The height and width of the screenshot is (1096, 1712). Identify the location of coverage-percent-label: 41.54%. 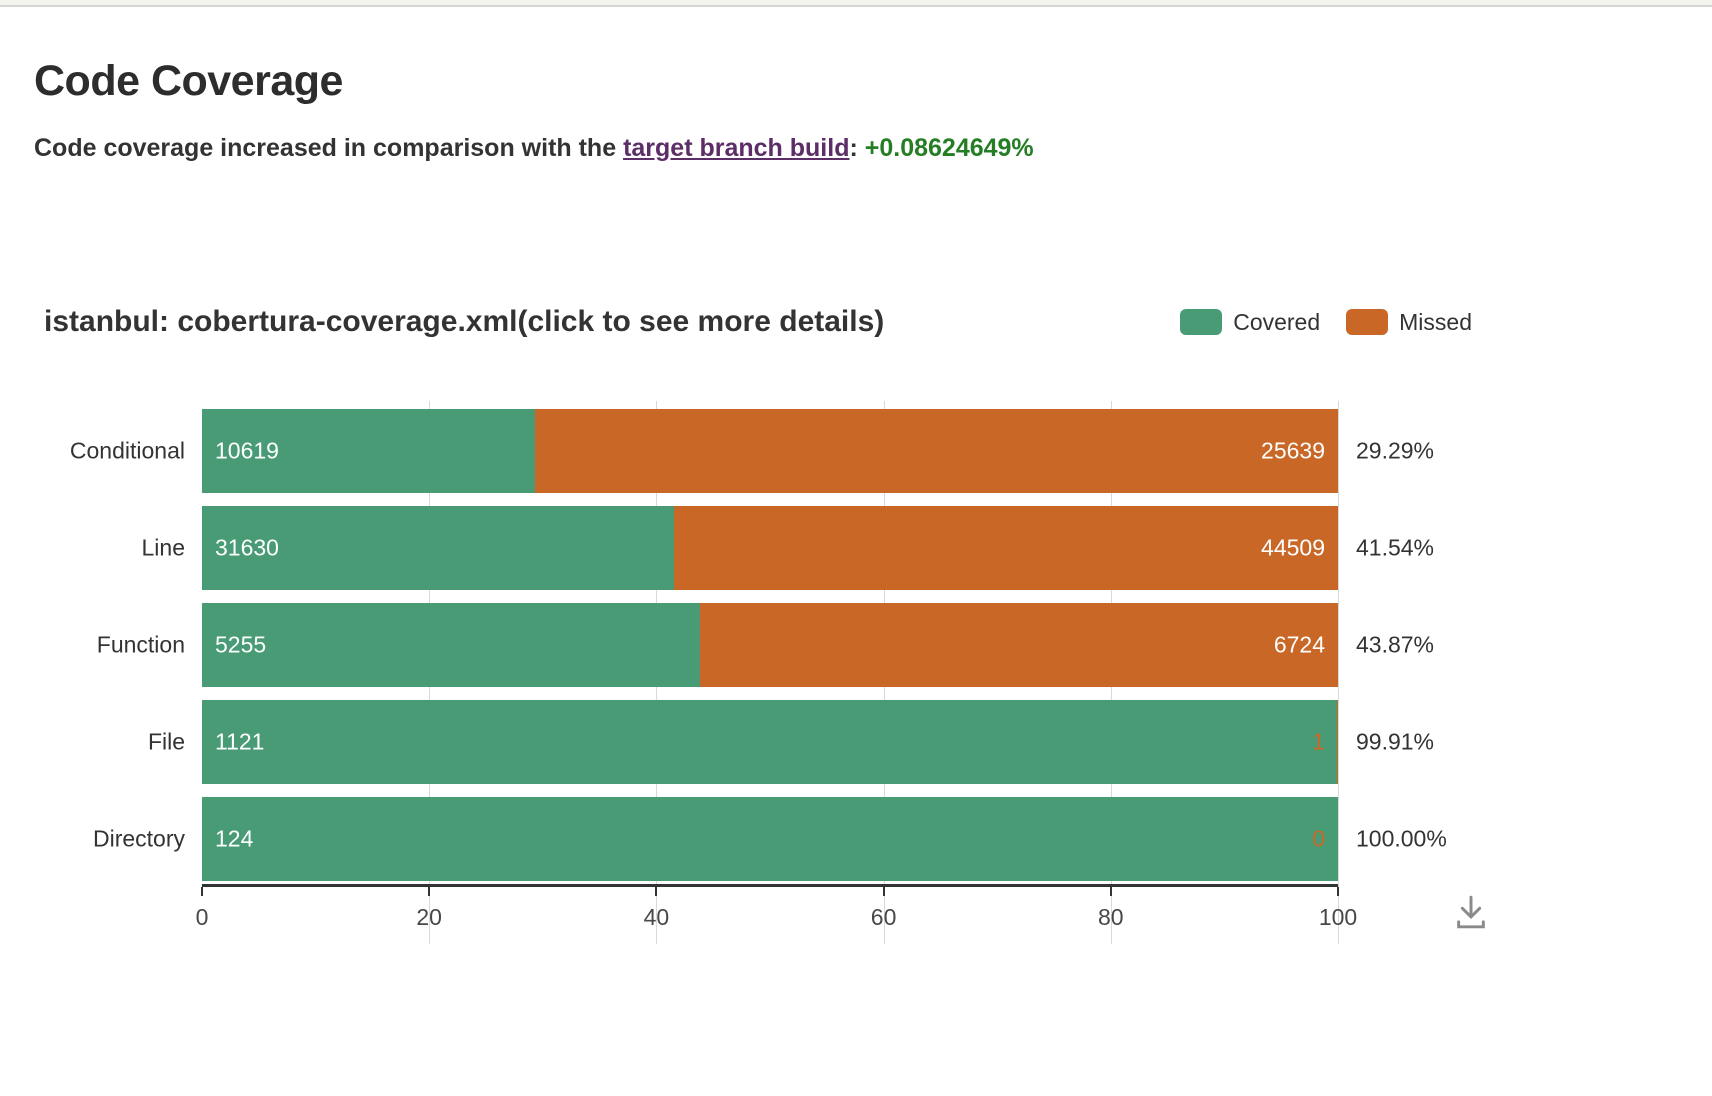
(1395, 547).